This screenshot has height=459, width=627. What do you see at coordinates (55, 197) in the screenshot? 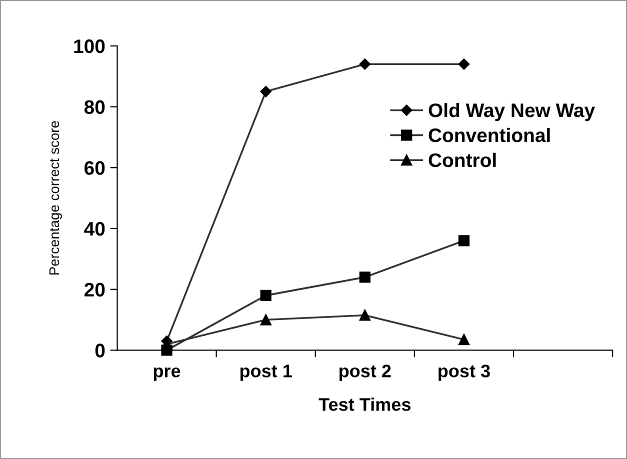
I see `y-axis-title: Percentage correct score` at bounding box center [55, 197].